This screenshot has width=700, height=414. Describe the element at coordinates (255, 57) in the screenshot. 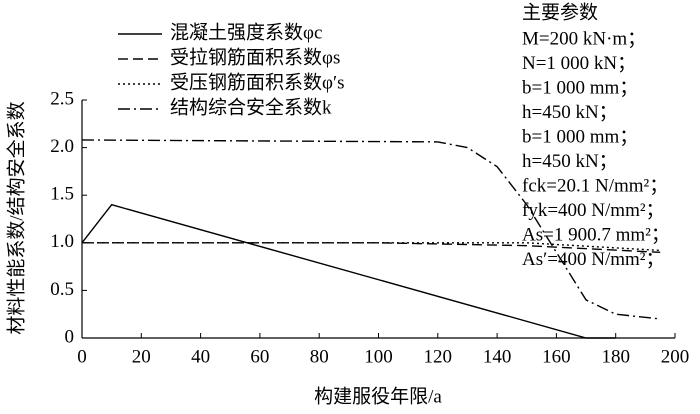

I see `legend-label: 受拉钢筋面积系数φs` at that location.